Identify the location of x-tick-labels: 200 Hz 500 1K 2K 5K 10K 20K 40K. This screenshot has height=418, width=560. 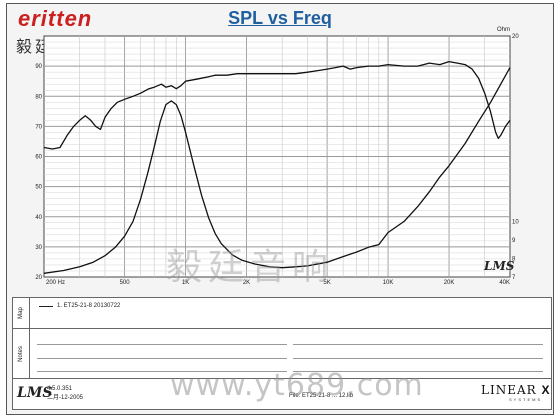
(278, 283).